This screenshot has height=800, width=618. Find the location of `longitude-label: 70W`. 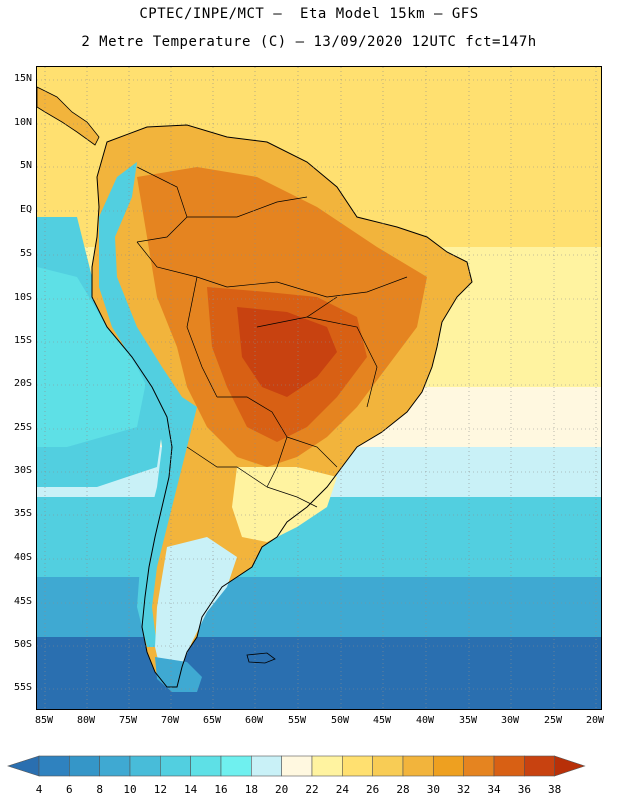

longitude-label: 70W is located at coordinates (170, 720).